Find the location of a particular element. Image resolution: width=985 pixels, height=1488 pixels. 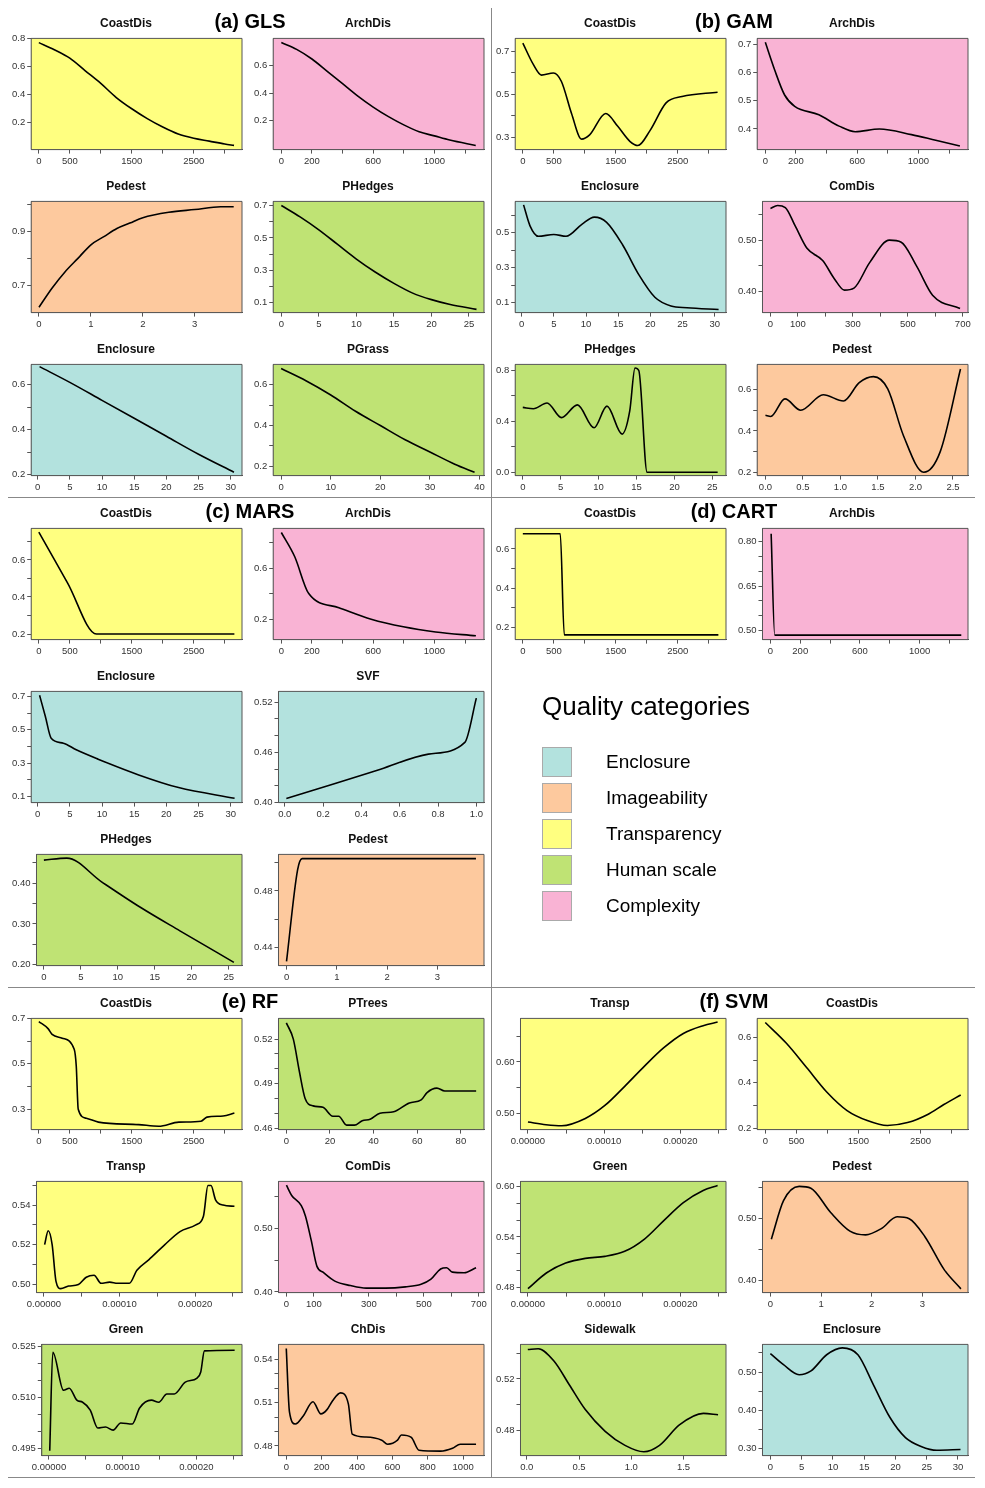

x-tick-label: 700 is located at coordinates (962, 323).